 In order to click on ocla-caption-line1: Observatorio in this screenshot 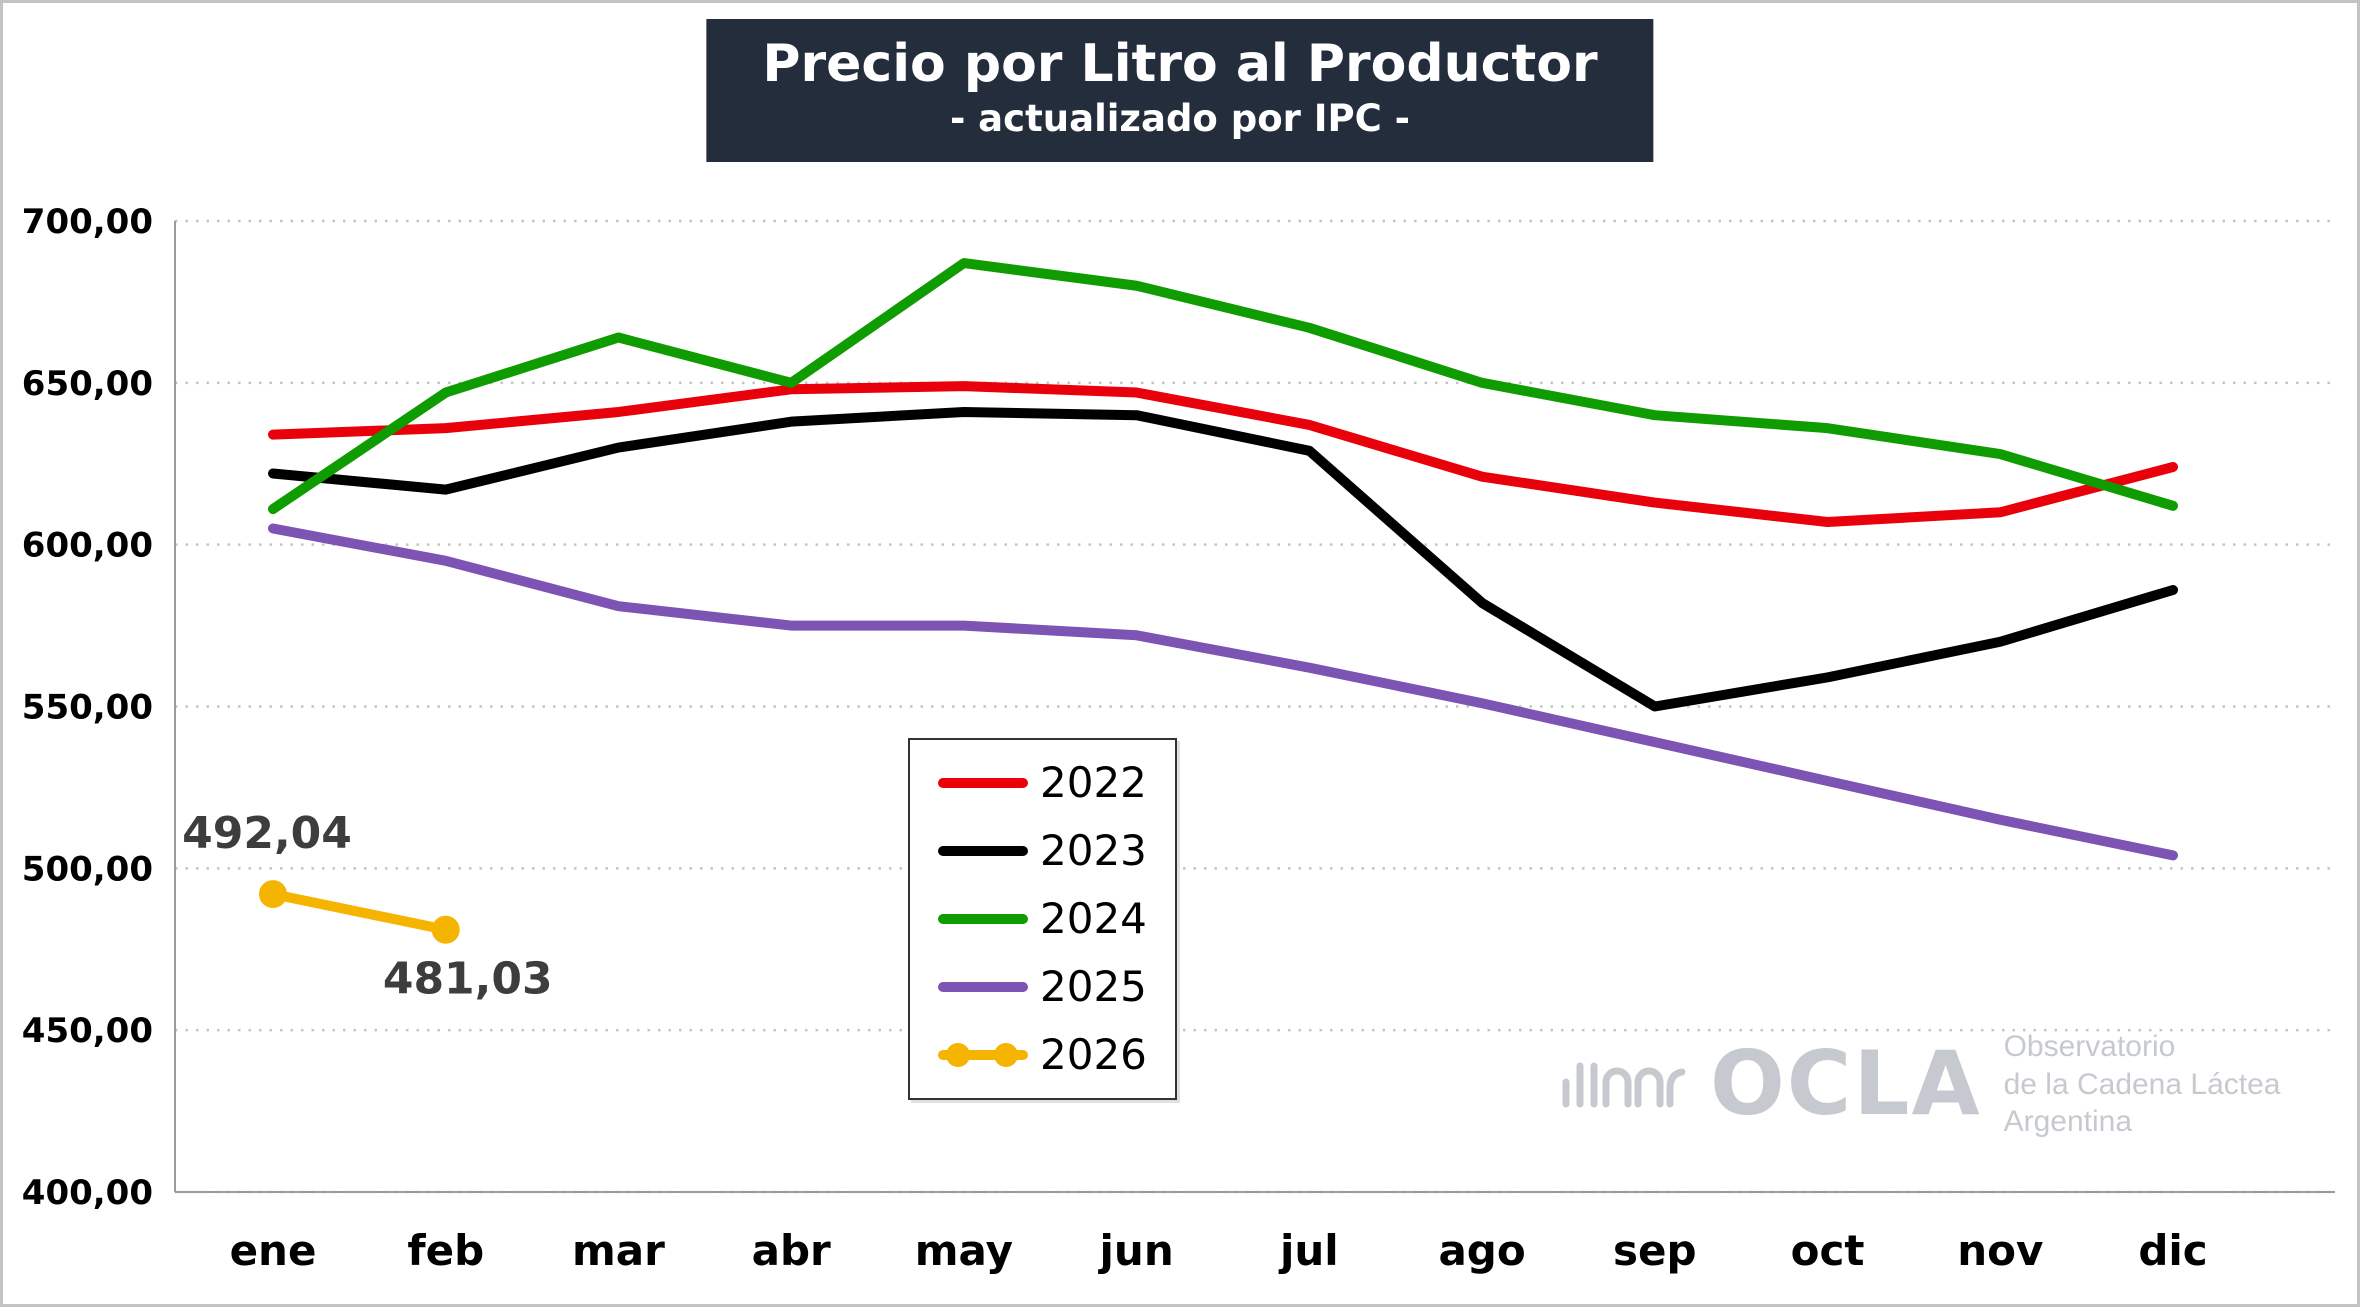, I will do `click(2089, 1046)`.